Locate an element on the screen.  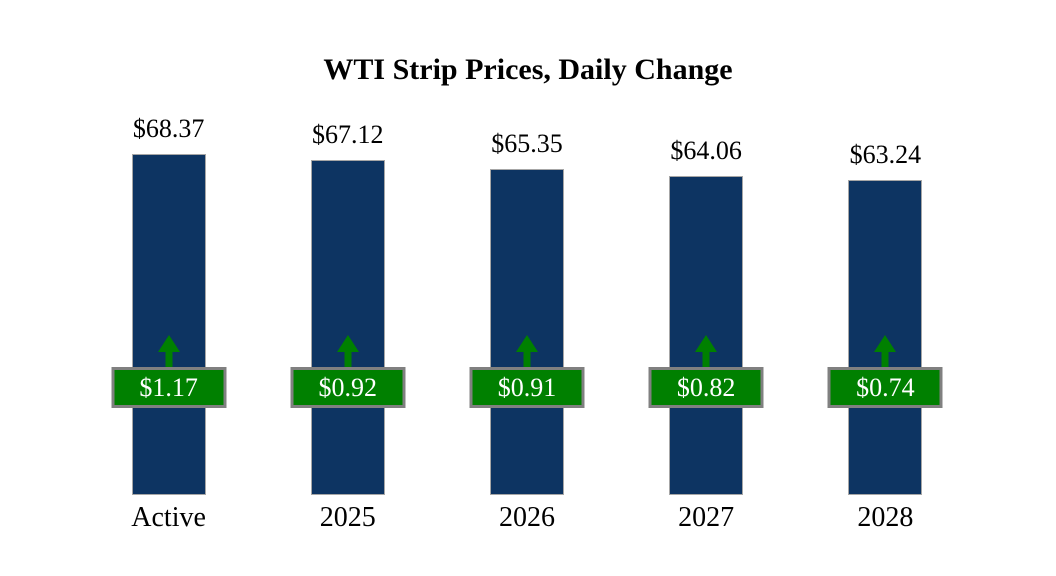
price-label: $65.35 is located at coordinates (527, 144).